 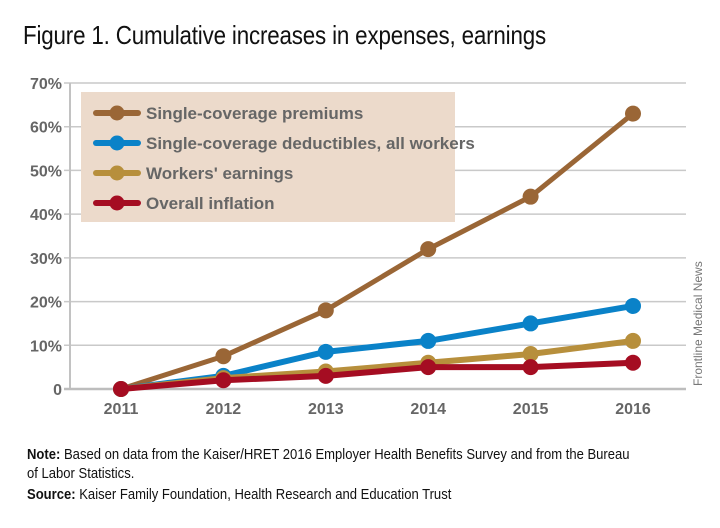 I want to click on x-axis-ticks: 2011 2012 2013 2014 2015 2016, so click(x=377, y=409).